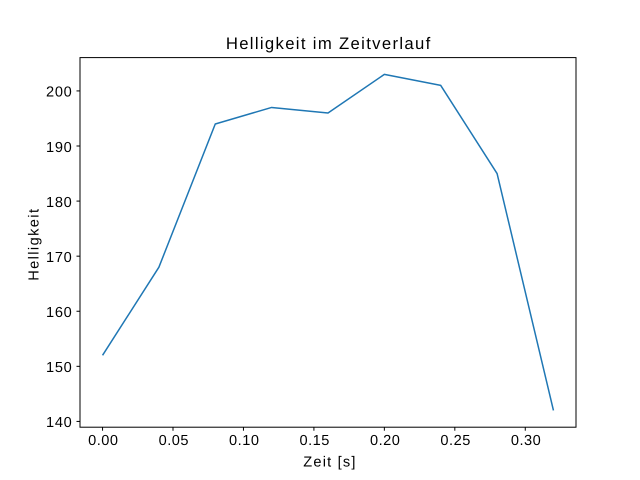 This screenshot has width=640, height=480. What do you see at coordinates (329, 463) in the screenshot?
I see `svg-text: Zeit [s]` at bounding box center [329, 463].